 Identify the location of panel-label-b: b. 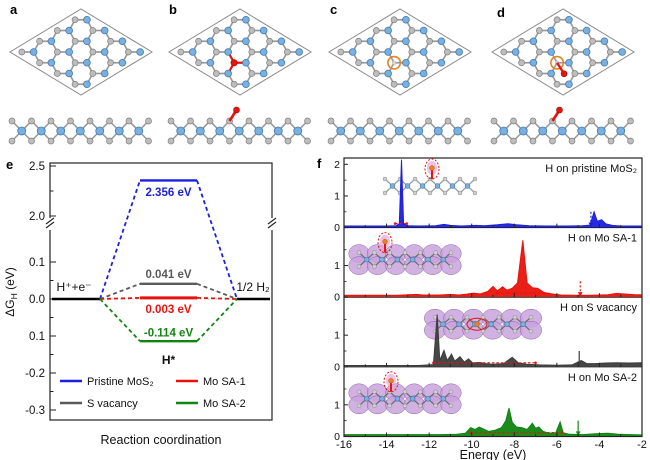
(173, 9).